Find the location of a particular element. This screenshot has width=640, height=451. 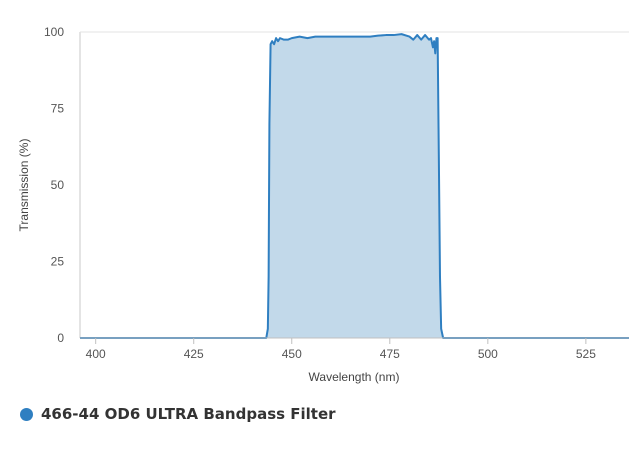

x-tick-label: 525 is located at coordinates (586, 354).